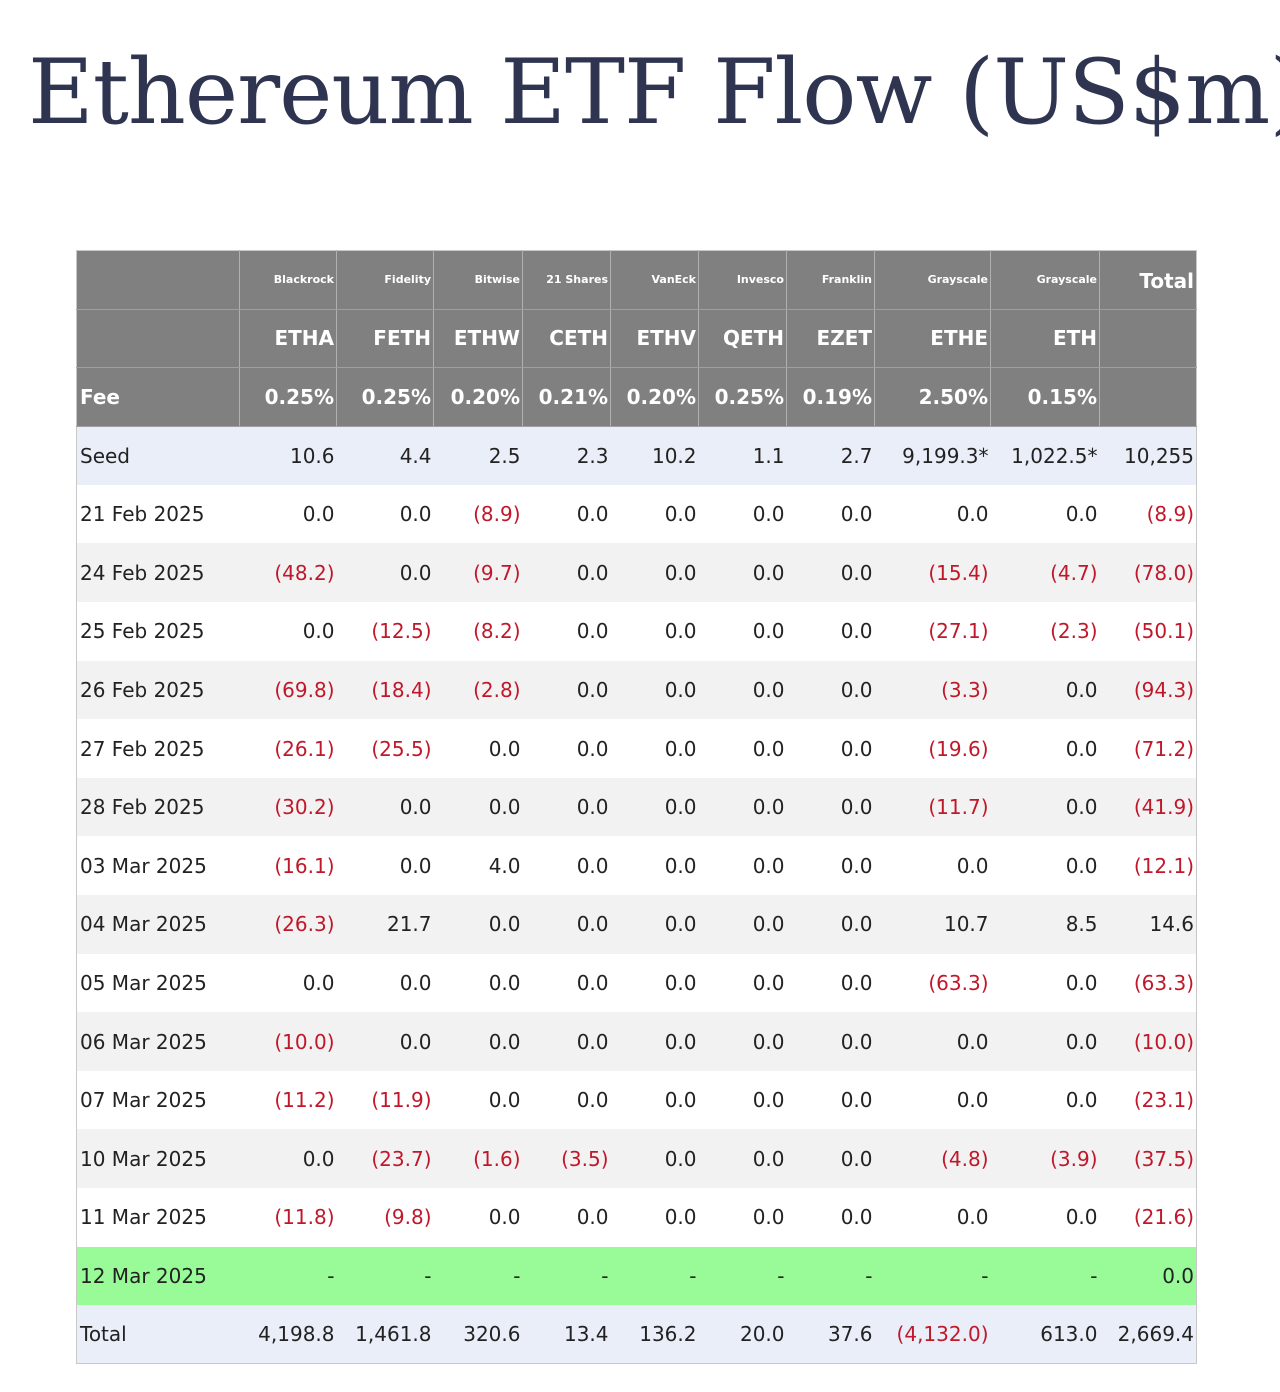 The height and width of the screenshot is (1392, 1280). Describe the element at coordinates (478, 1158) in the screenshot. I see `cell: (1.6)` at that location.